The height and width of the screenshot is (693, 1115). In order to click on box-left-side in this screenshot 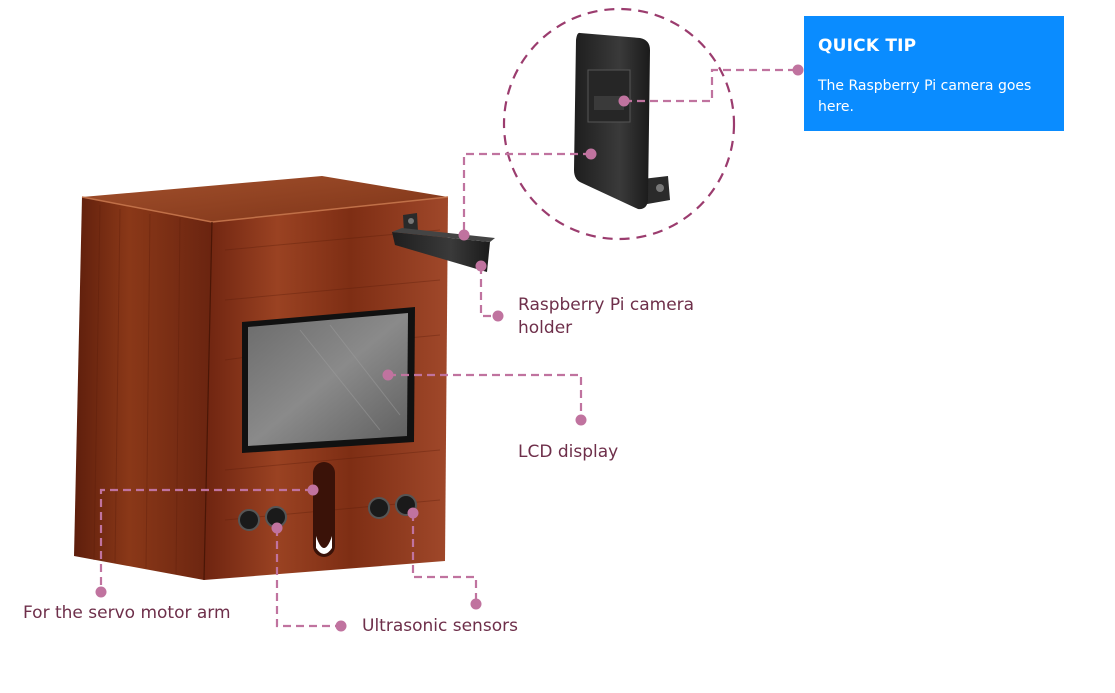, I will do `click(143, 388)`.